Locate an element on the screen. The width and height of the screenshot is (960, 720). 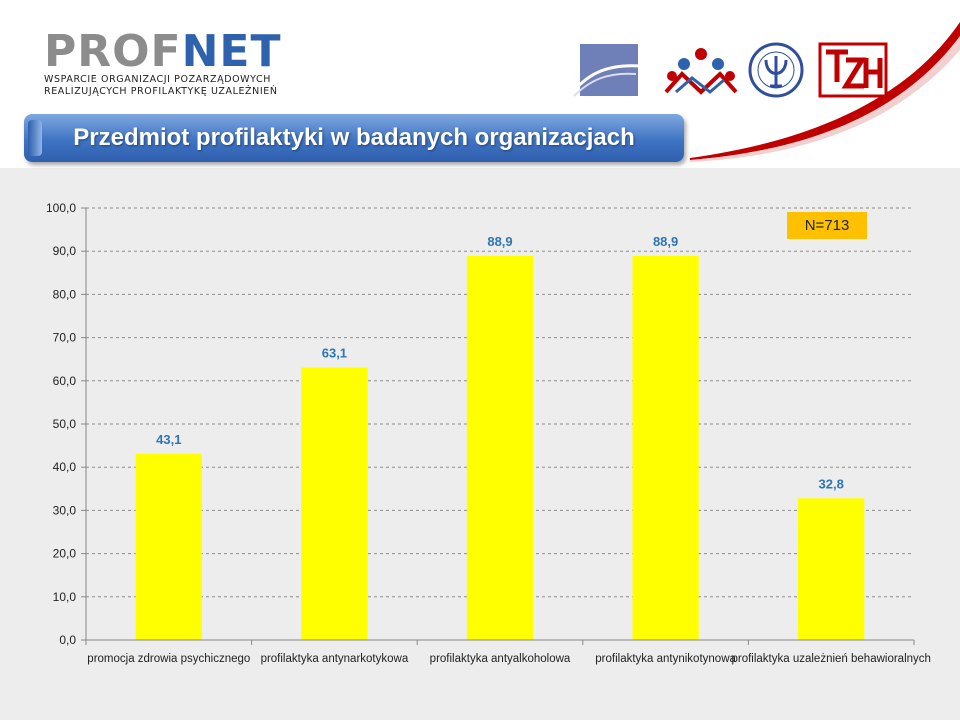
tzn-logo-icon is located at coordinates (853, 70).